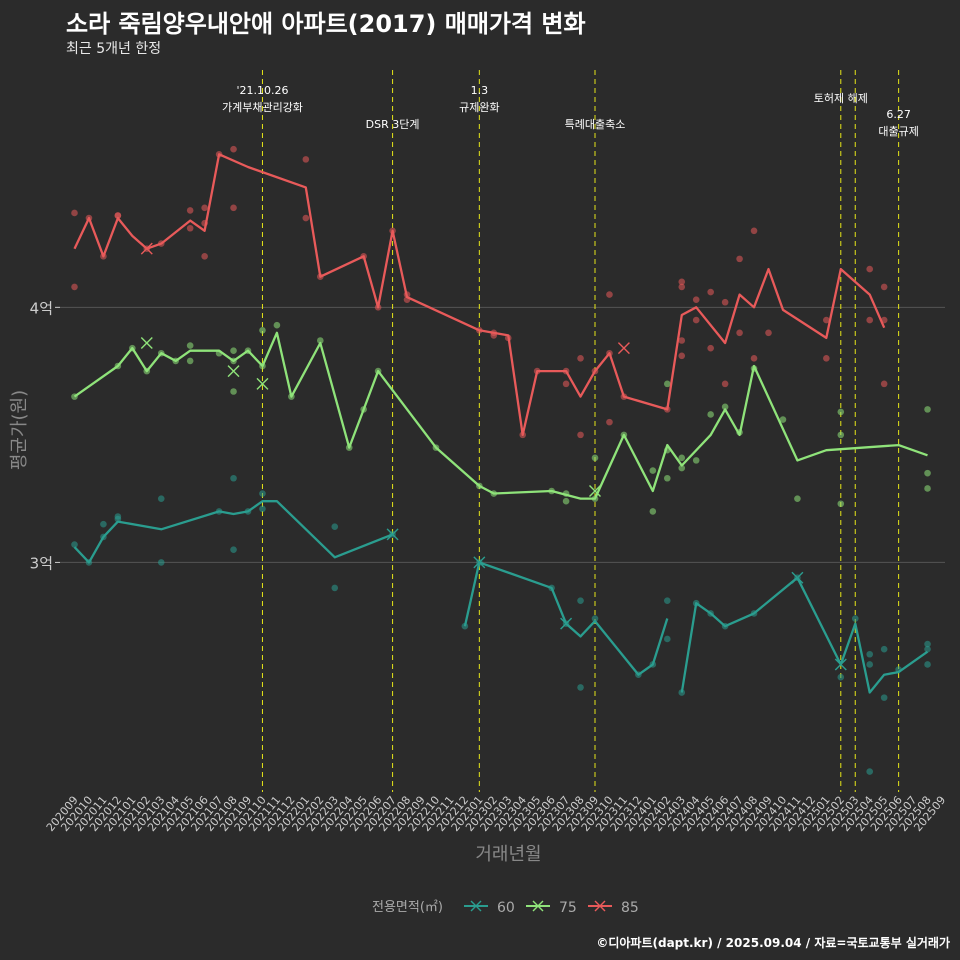 Image resolution: width=960 pixels, height=960 pixels. What do you see at coordinates (898, 131) in the screenshot?
I see `event-label: 대출규제` at bounding box center [898, 131].